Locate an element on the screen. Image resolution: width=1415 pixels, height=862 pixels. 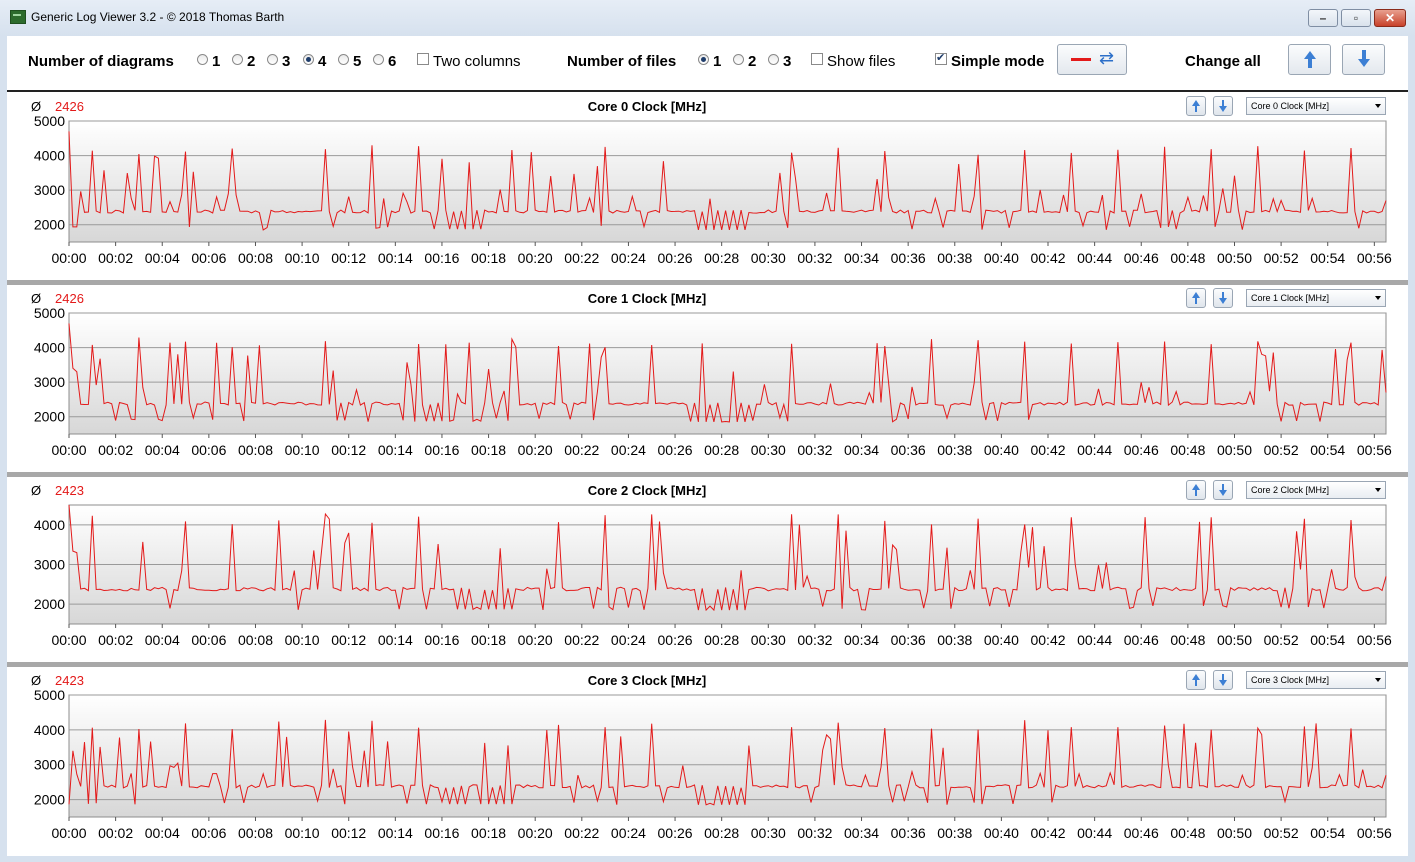
diagram-title: Core 0 Clock [MHz] is located at coordinates (647, 106).